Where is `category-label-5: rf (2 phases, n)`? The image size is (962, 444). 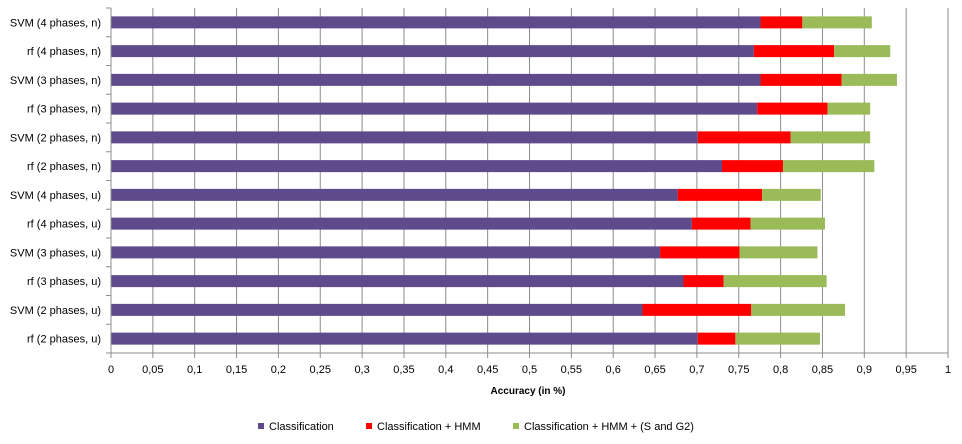 category-label-5: rf (2 phases, n) is located at coordinates (64, 167).